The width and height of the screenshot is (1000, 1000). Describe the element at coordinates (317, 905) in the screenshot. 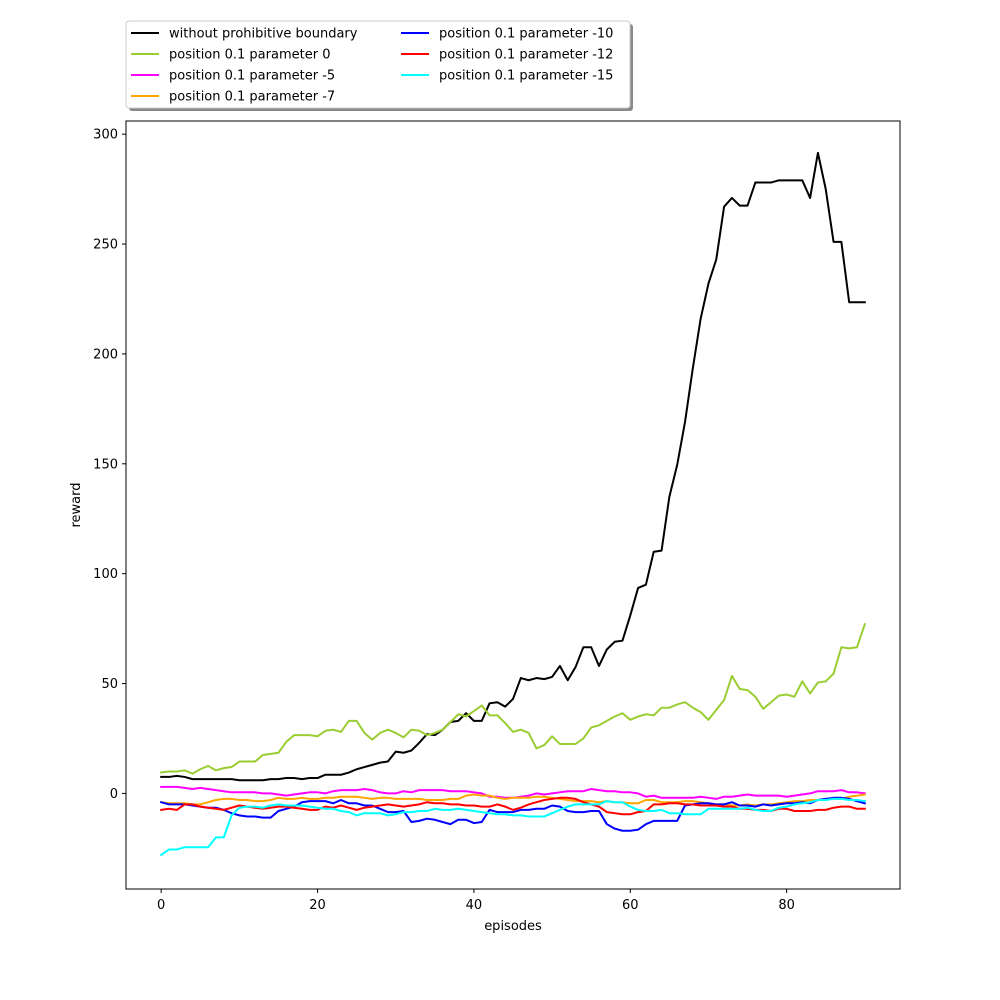

I see `x-tick-label: 20` at that location.